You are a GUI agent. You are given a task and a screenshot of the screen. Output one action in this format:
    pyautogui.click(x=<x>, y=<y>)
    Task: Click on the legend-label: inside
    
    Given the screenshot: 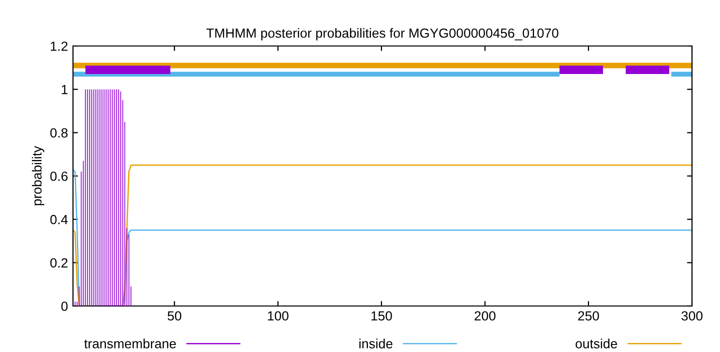 What is the action you would take?
    pyautogui.click(x=375, y=343)
    